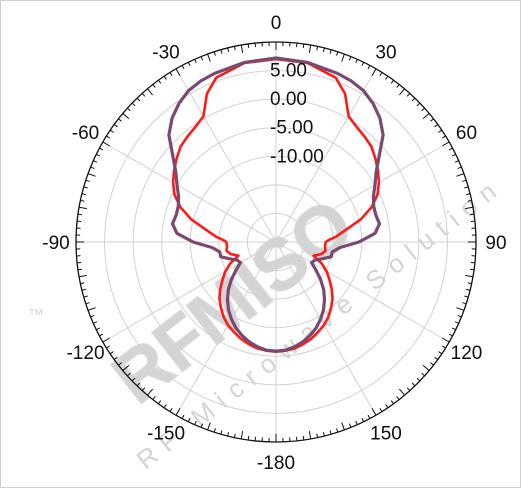 Image resolution: width=521 pixels, height=488 pixels. I want to click on theta-tick-label: 0, so click(276, 23).